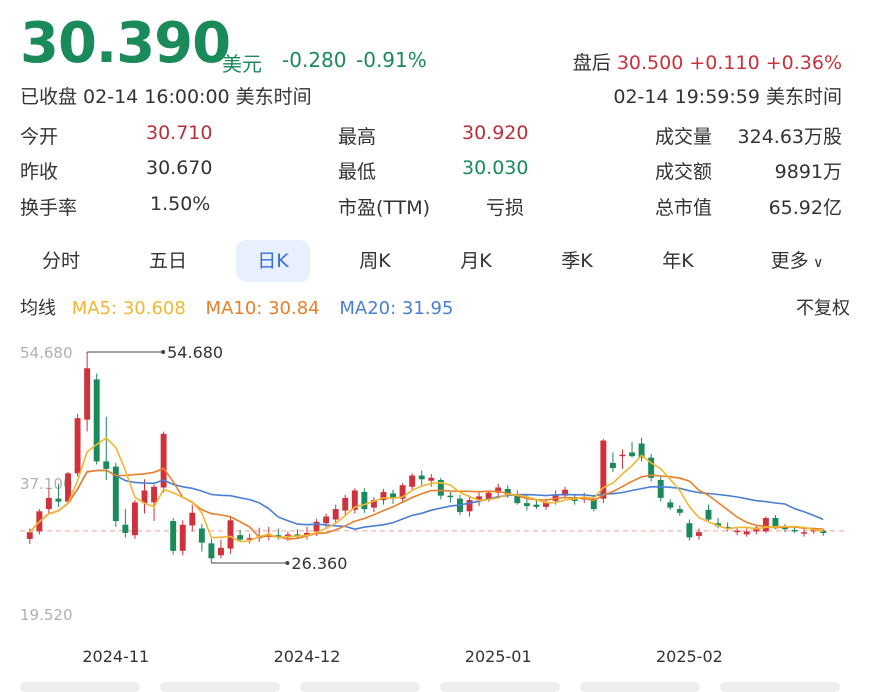  Describe the element at coordinates (357, 172) in the screenshot. I see `stat-label: 最低` at that location.